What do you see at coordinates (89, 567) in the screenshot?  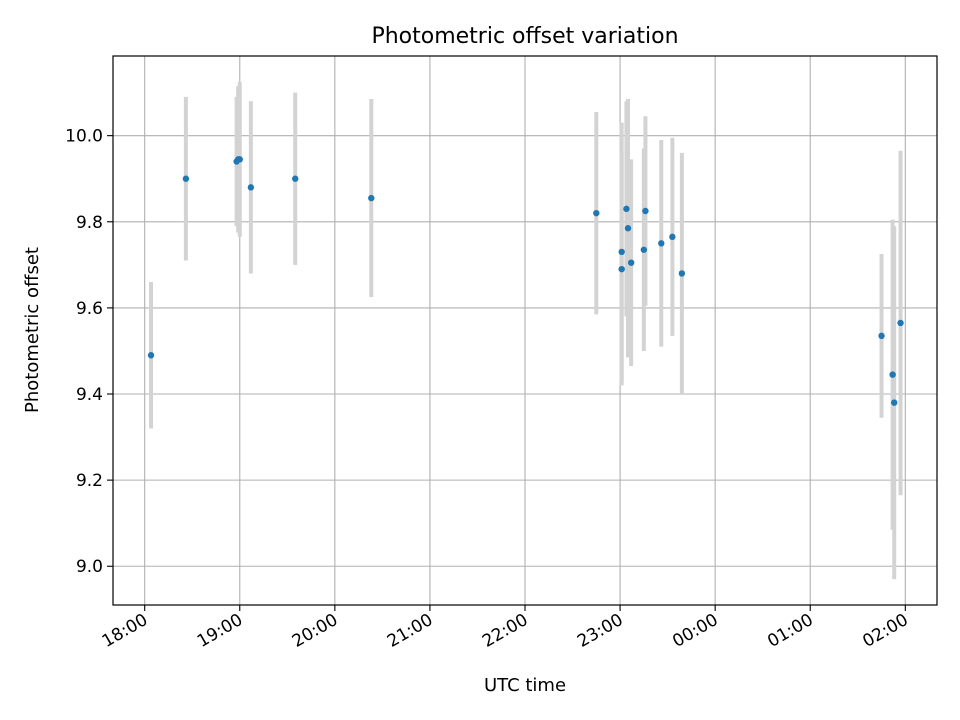 I see `y-tick-label: 9.0` at bounding box center [89, 567].